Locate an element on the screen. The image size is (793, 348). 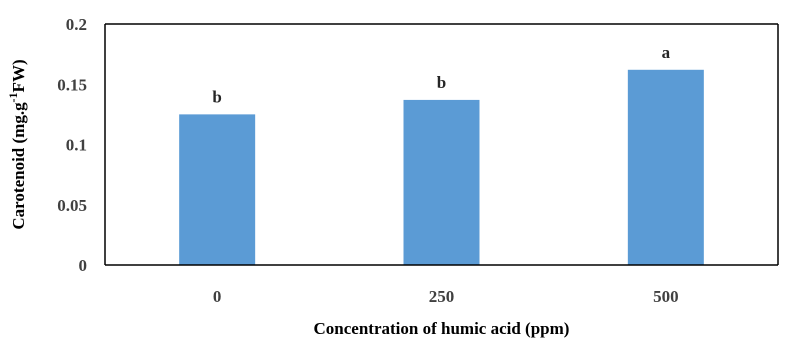
y-axis-title-unit: FW) is located at coordinates (18, 75).